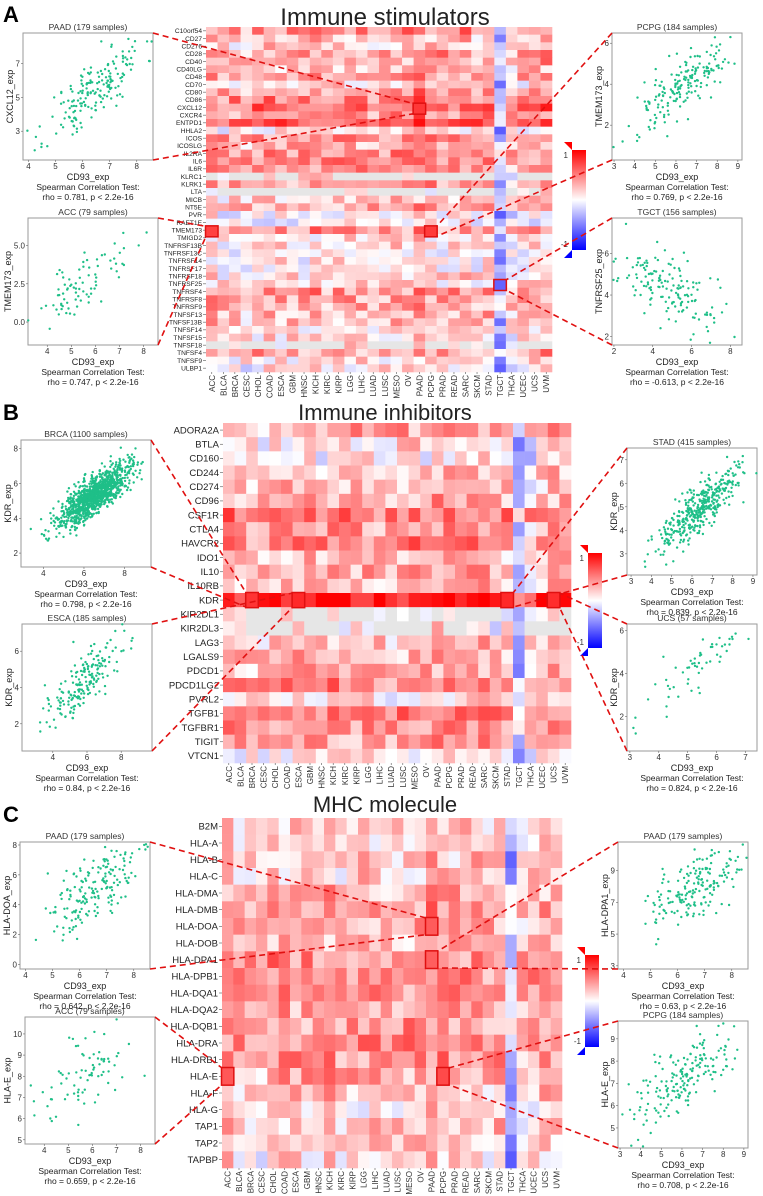 This screenshot has width=763, height=1196. I want to click on row-label: HLA-B, so click(204, 860).